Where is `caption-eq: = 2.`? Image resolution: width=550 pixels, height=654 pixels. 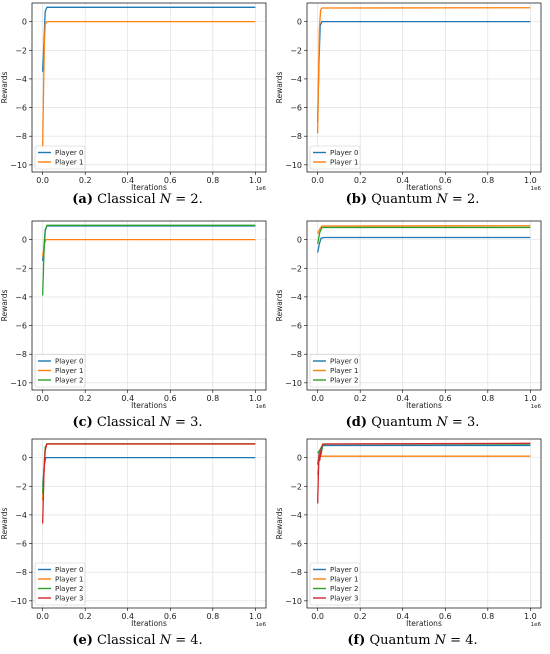 caption-eq: = 2. is located at coordinates (187, 199).